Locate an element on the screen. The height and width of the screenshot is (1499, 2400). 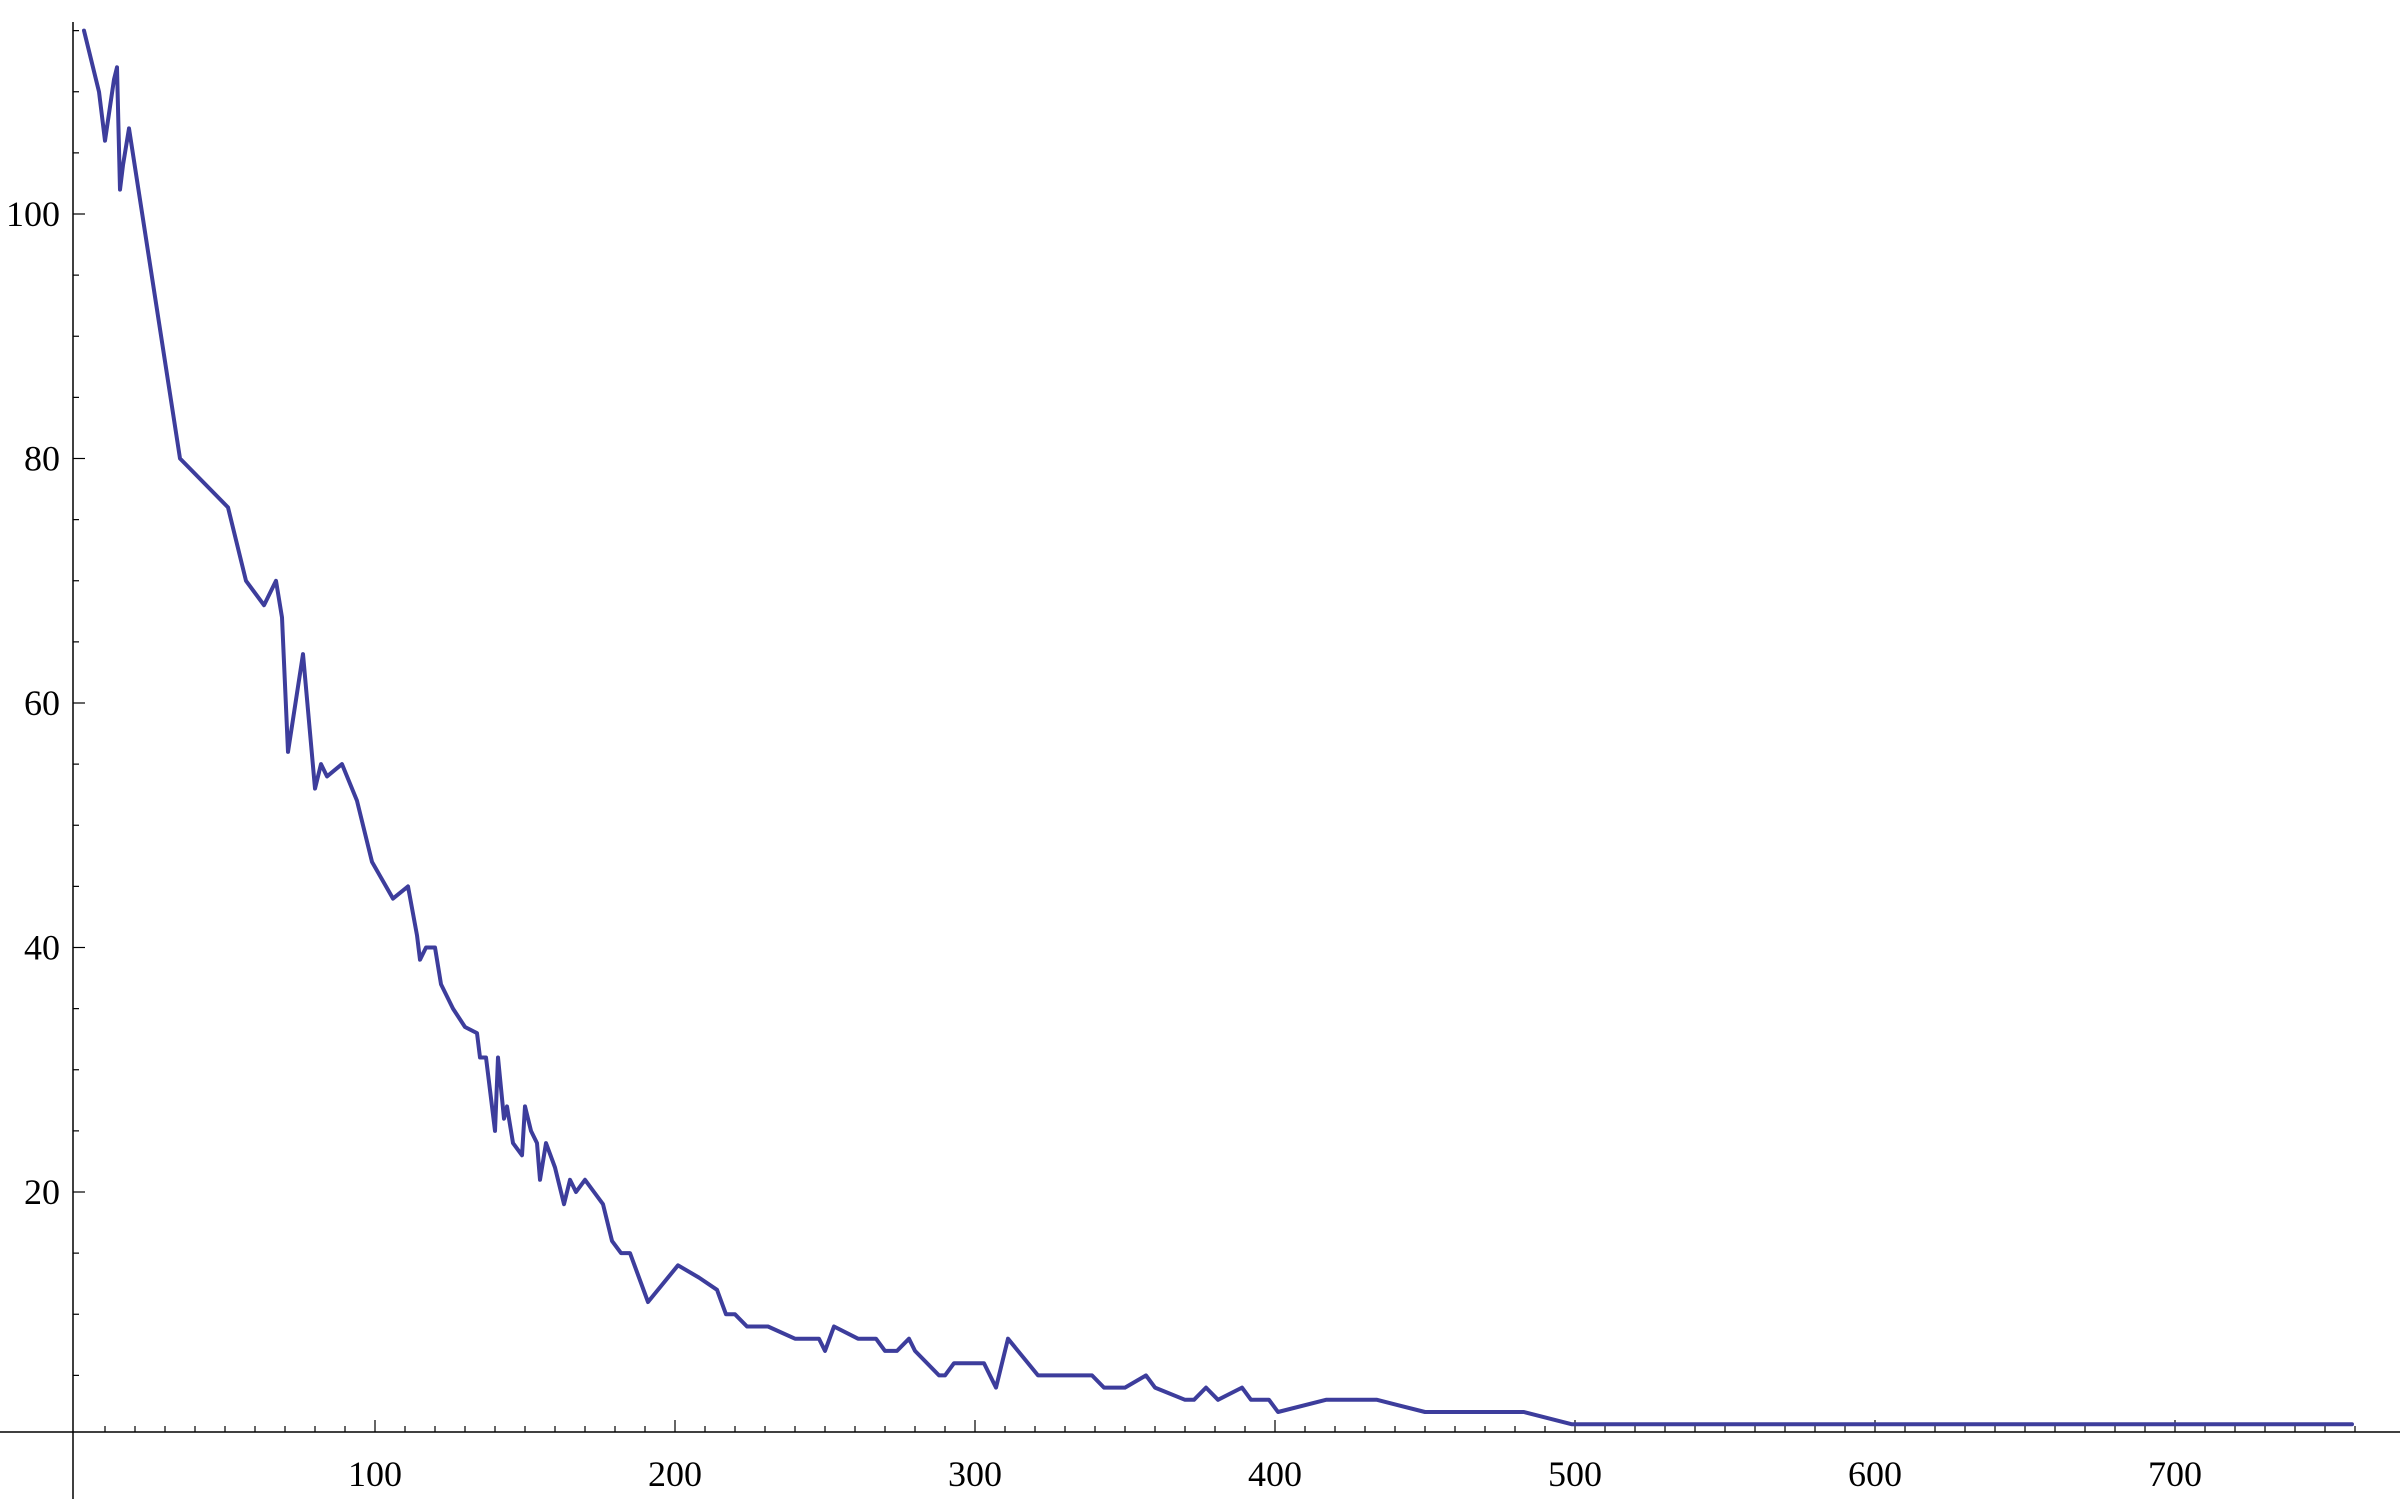
y-tick-label: 20 is located at coordinates (42, 1192).